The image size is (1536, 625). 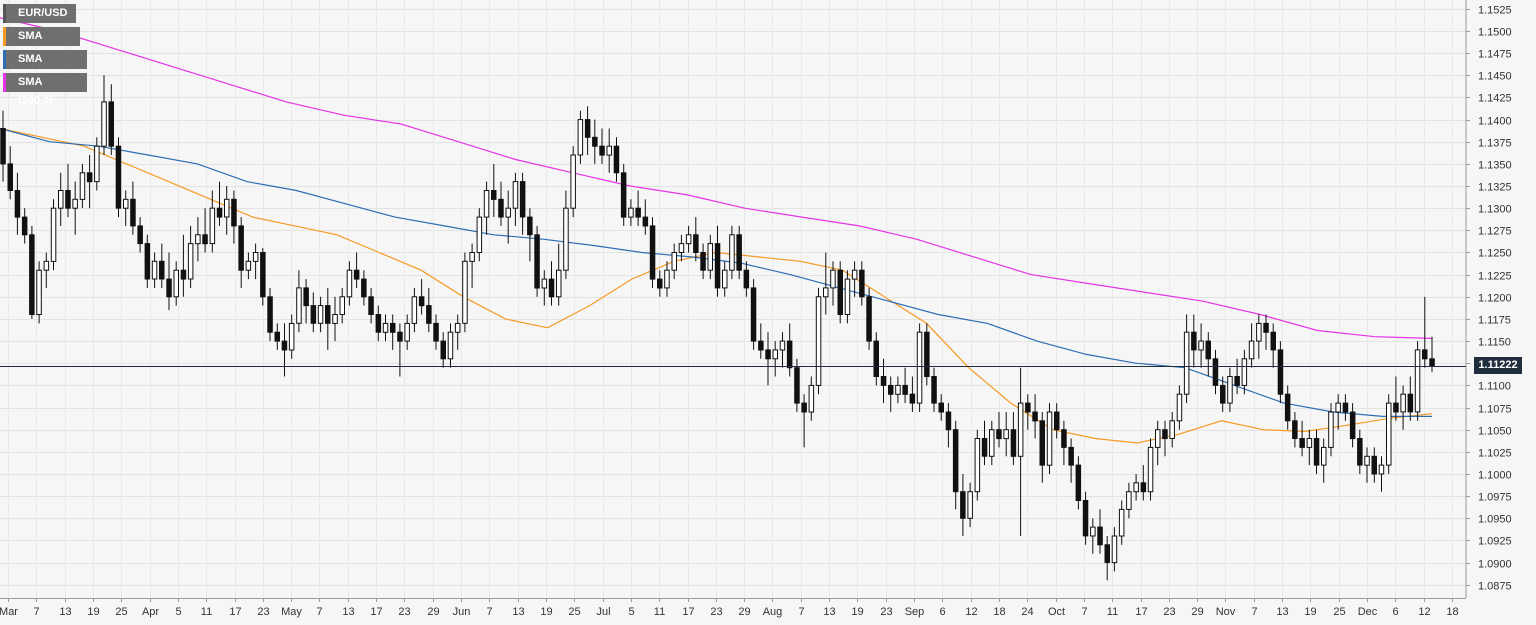 I want to click on x-tick-label: May, so click(x=291, y=612).